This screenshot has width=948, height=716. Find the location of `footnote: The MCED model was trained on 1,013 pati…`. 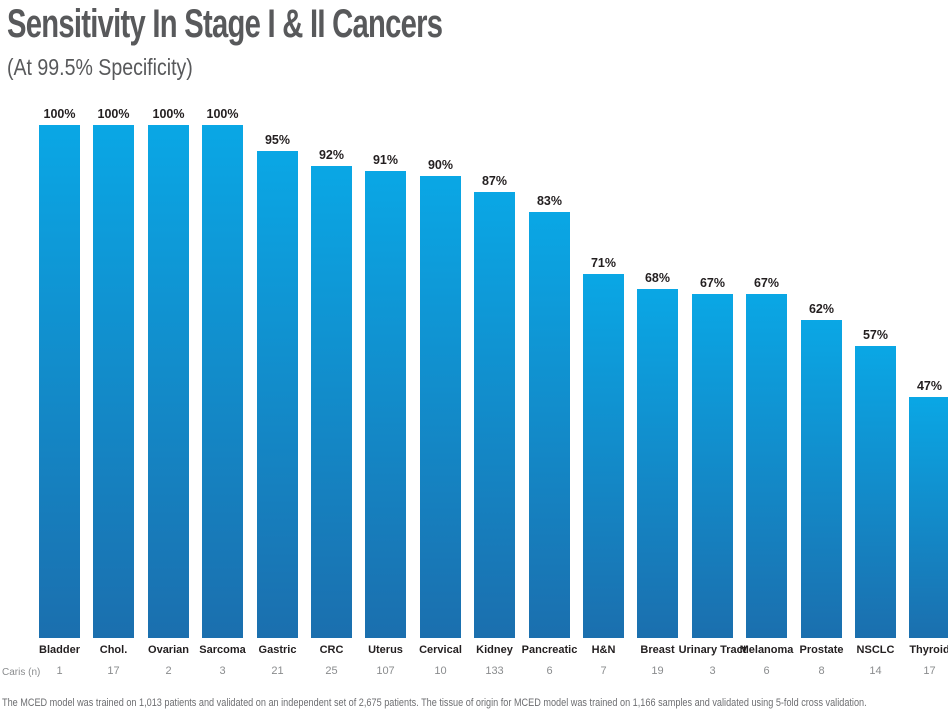

footnote: The MCED model was trained on 1,013 pati… is located at coordinates (434, 703).